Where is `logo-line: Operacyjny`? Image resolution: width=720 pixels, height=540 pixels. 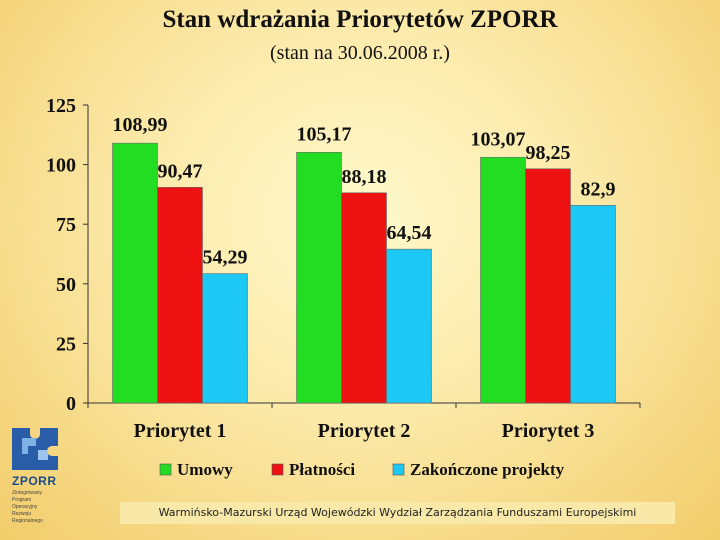
logo-line: Operacyjny is located at coordinates (25, 507).